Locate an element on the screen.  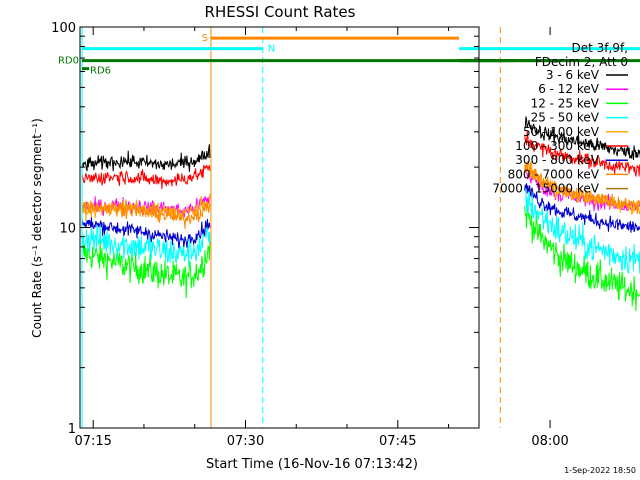
x-axis-label: Start Time (16-Nov-16 07:13:42) is located at coordinates (312, 464).